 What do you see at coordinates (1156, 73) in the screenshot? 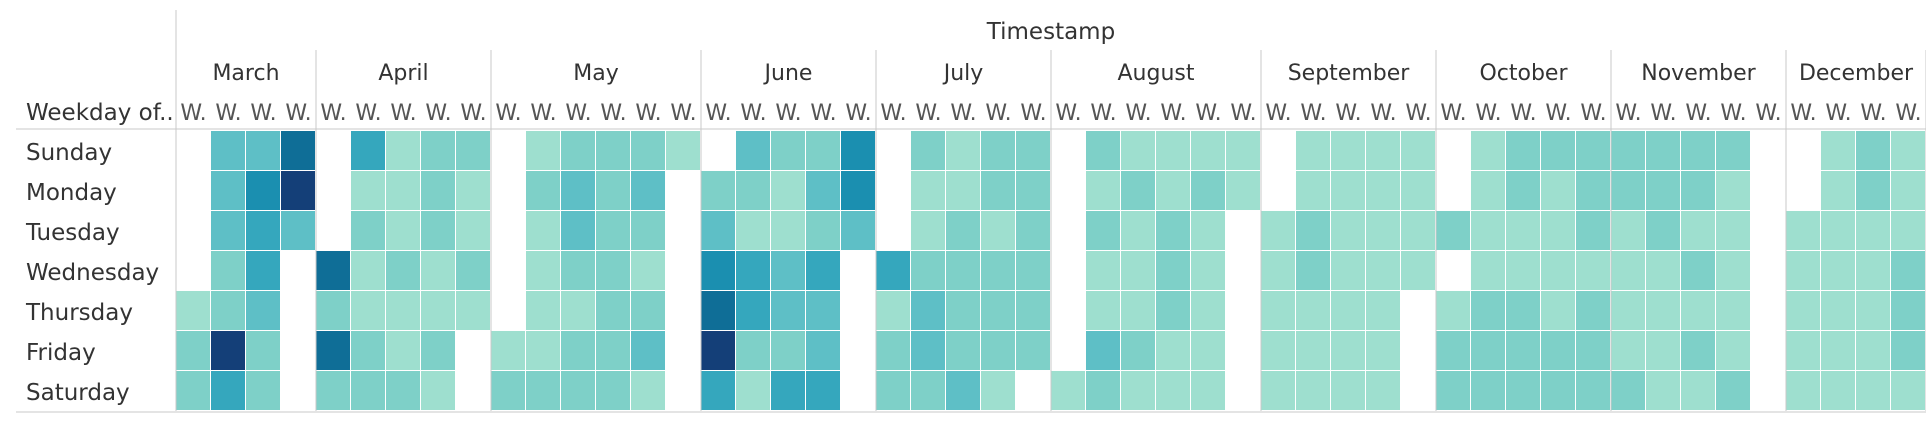
I see `month-label-august: August` at bounding box center [1156, 73].